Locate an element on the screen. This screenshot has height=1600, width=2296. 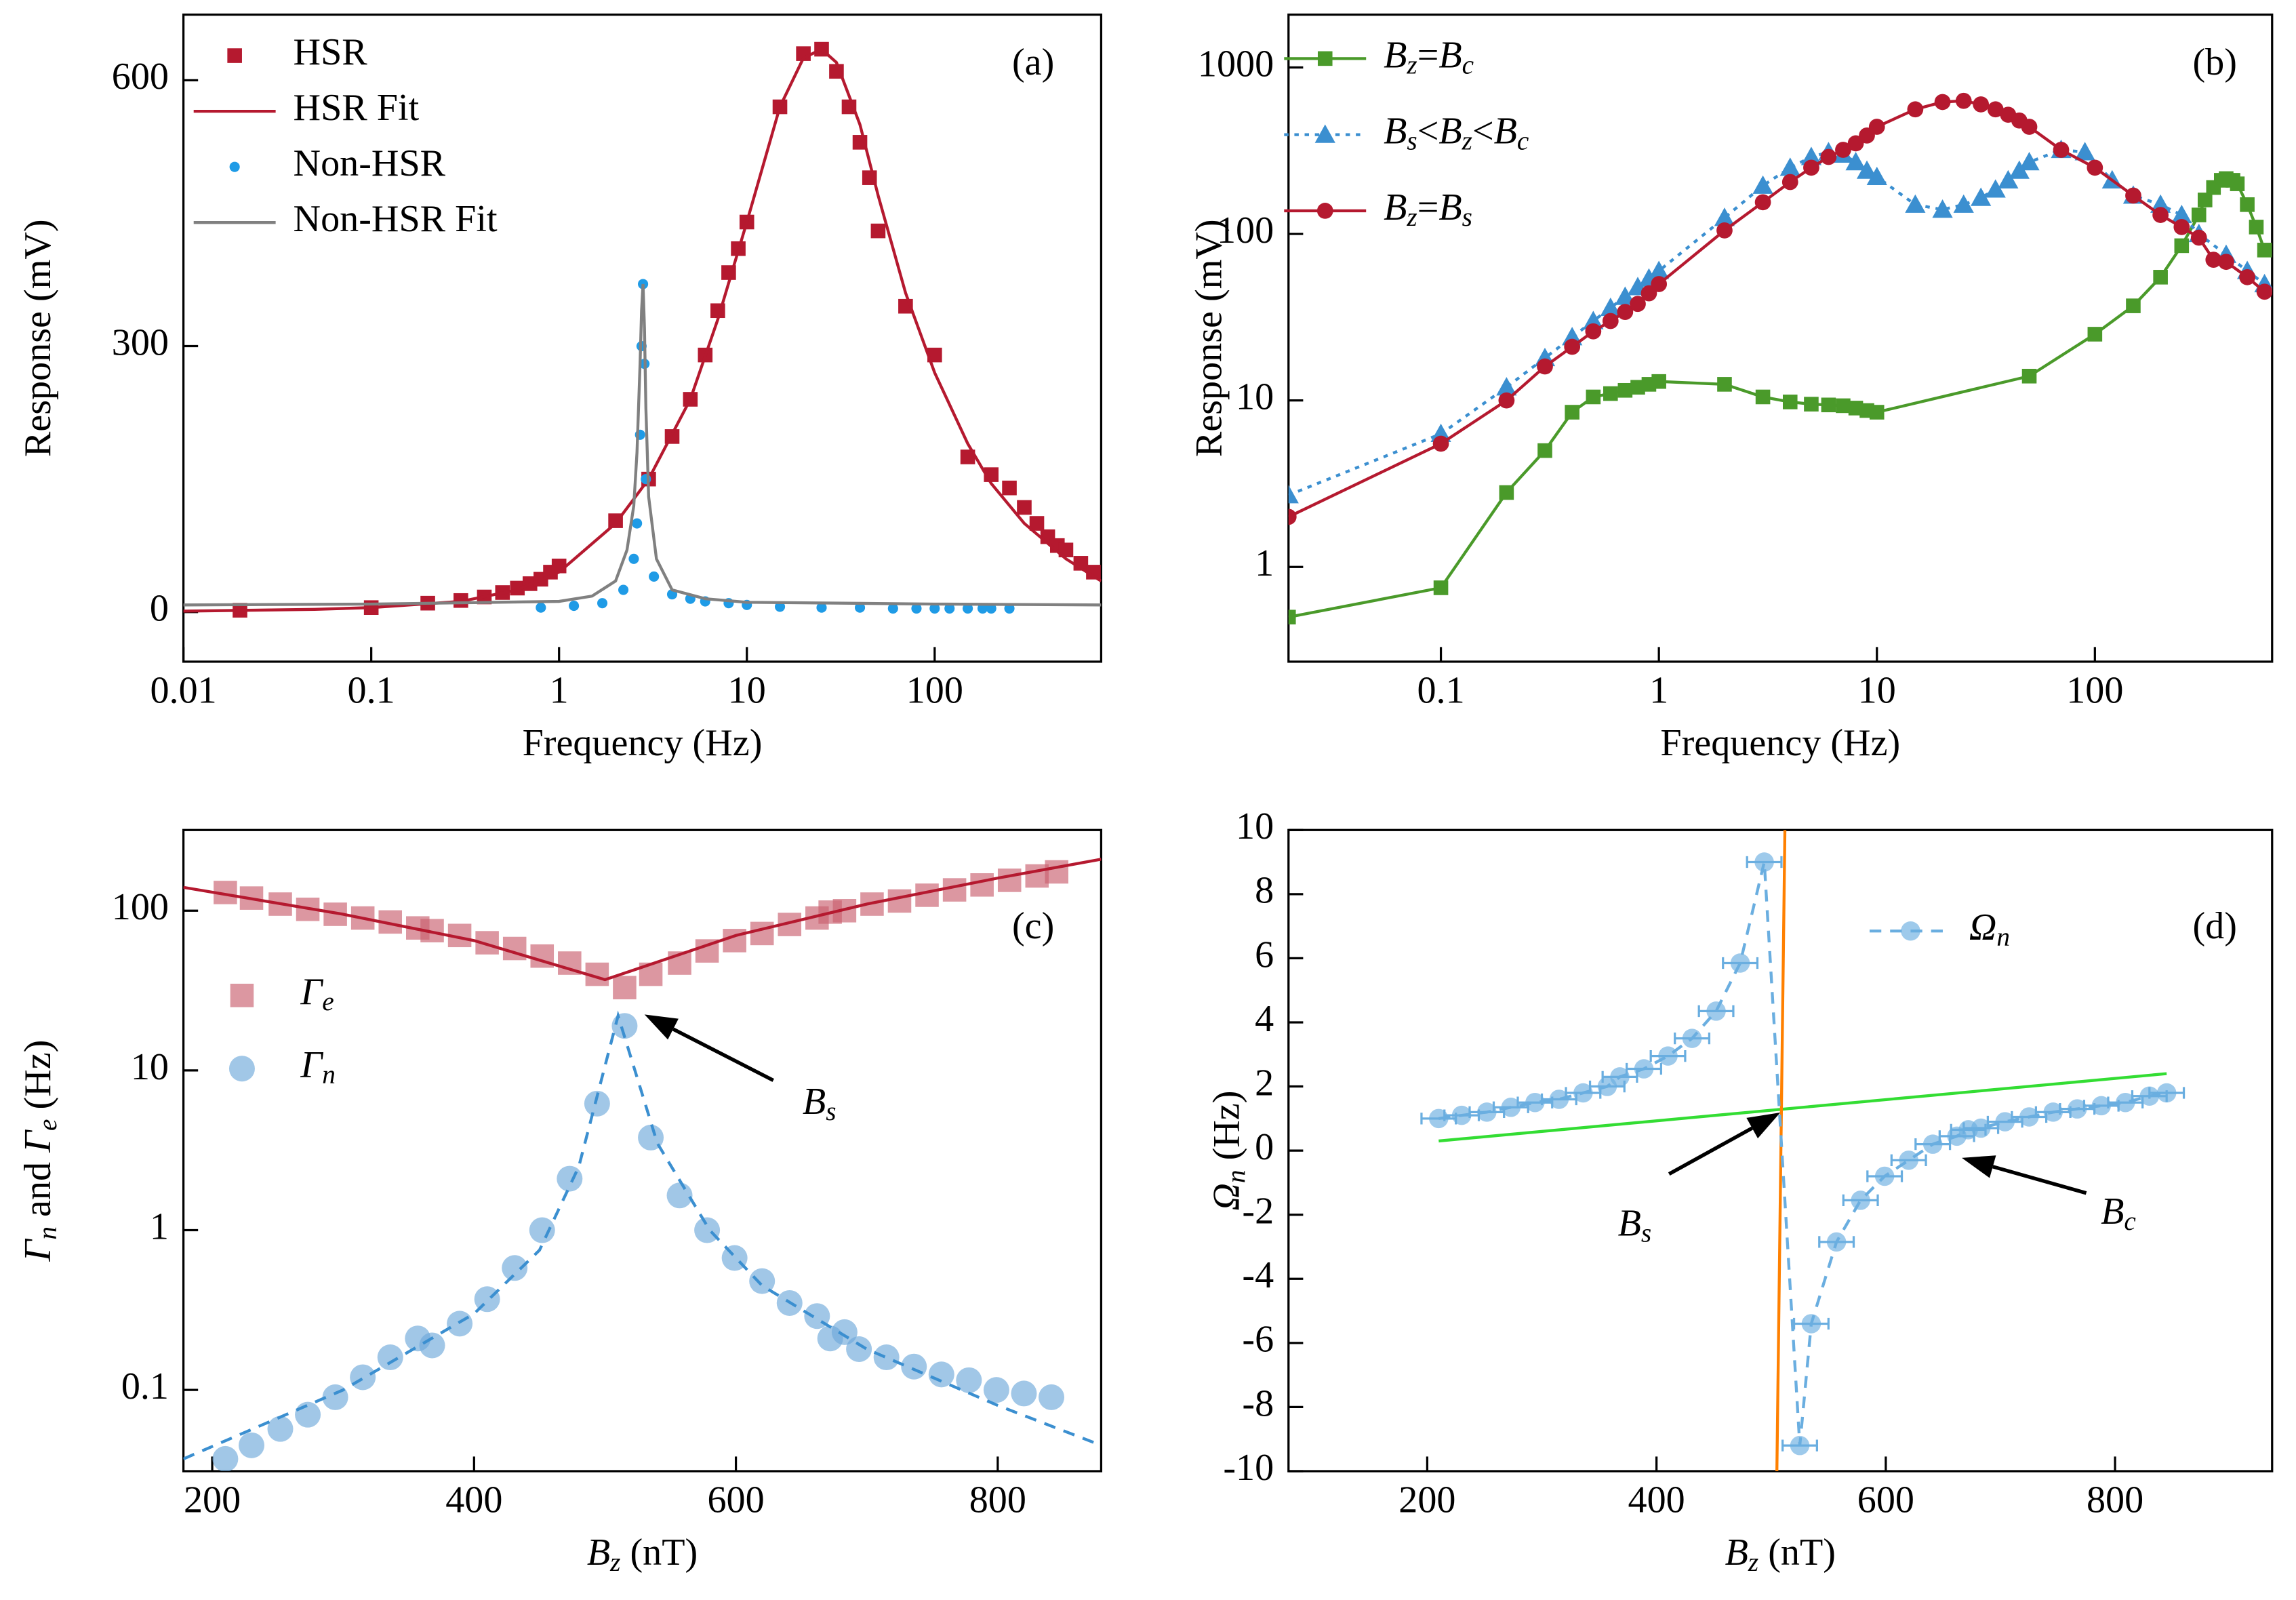
plot-area is located at coordinates (1803, 1150).